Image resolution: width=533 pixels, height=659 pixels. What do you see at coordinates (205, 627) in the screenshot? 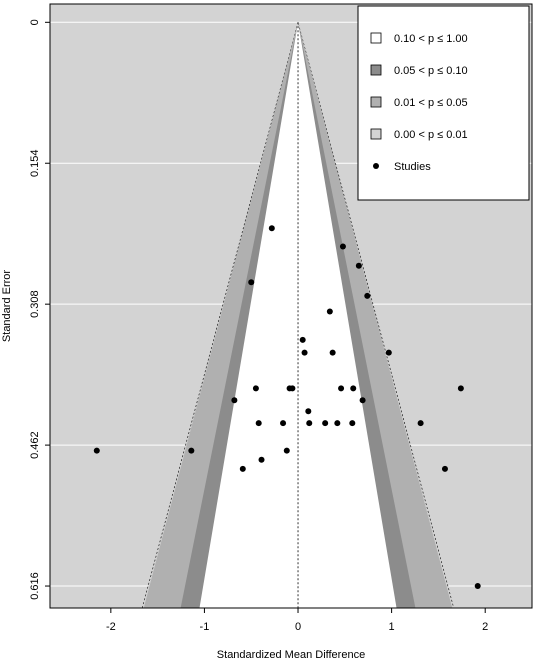
I see `x-tick-label: -1` at bounding box center [205, 627].